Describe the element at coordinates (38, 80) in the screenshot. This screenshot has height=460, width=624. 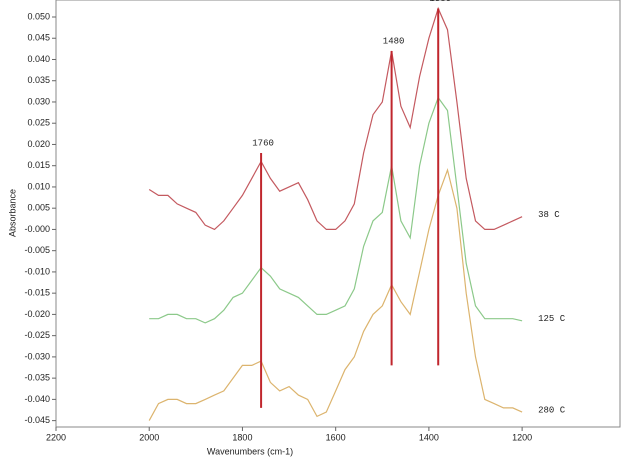
I see `y-tick-label: 0.035` at that location.